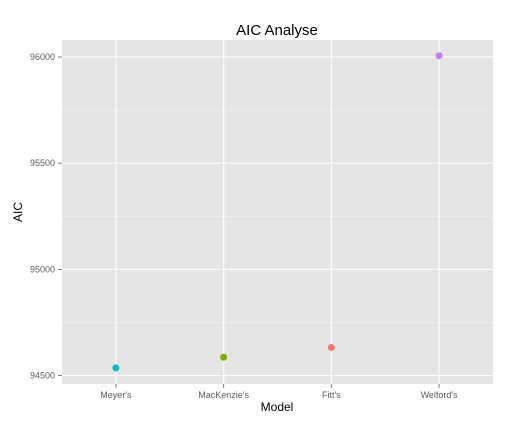  What do you see at coordinates (18, 212) in the screenshot?
I see `y-axis-title: AIC` at bounding box center [18, 212].